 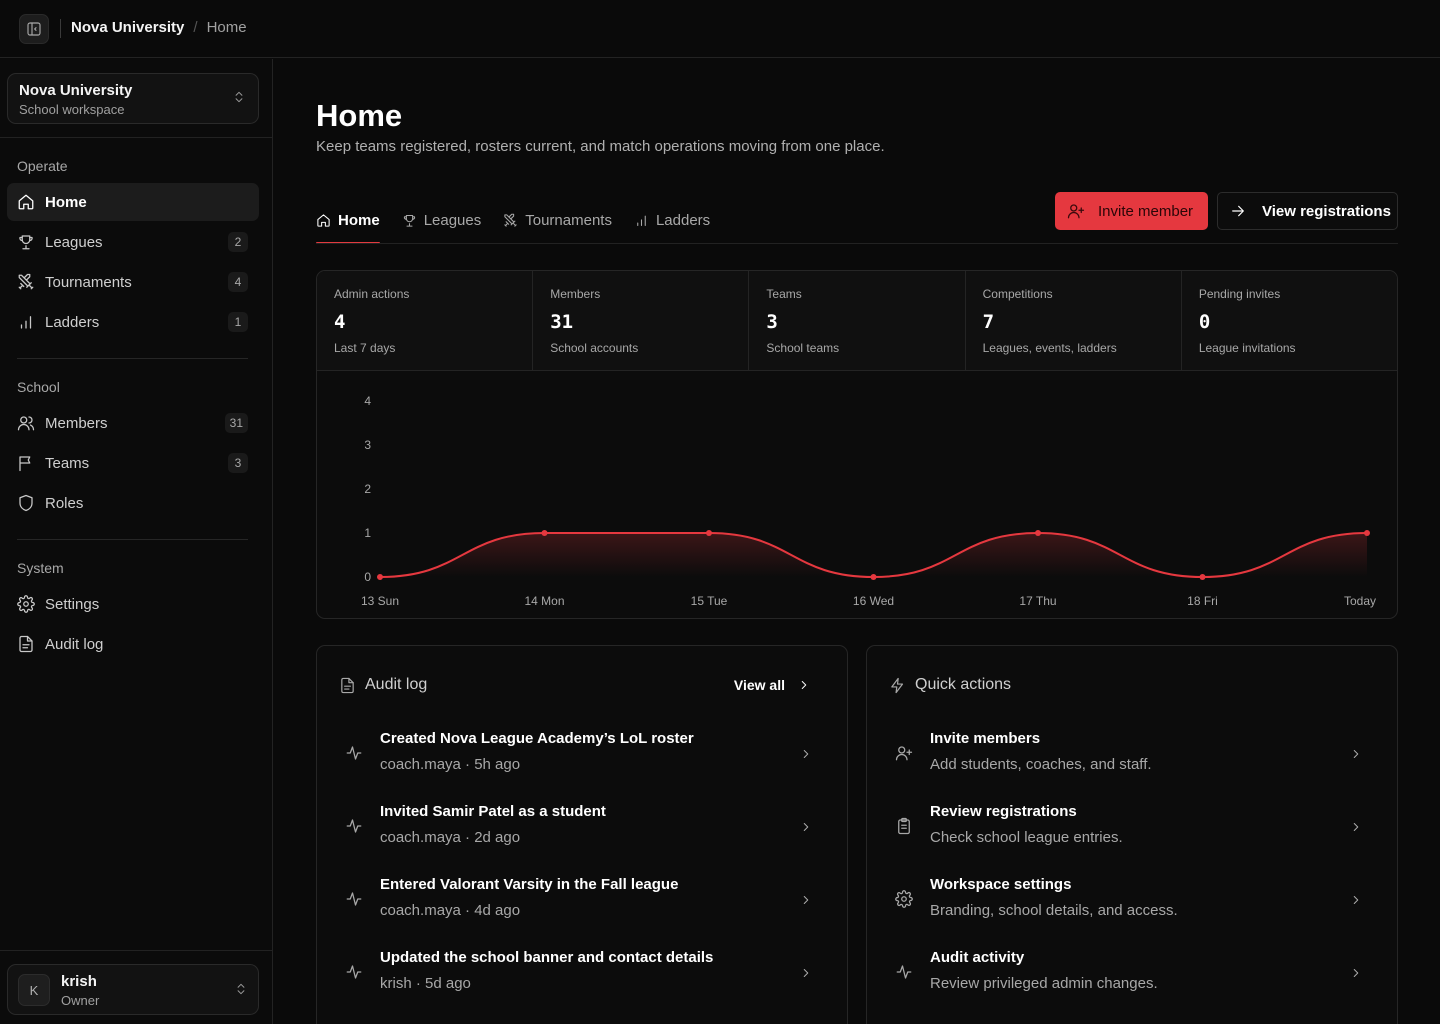 I want to click on sidebar-item-members: Members 31, so click(x=133, y=423).